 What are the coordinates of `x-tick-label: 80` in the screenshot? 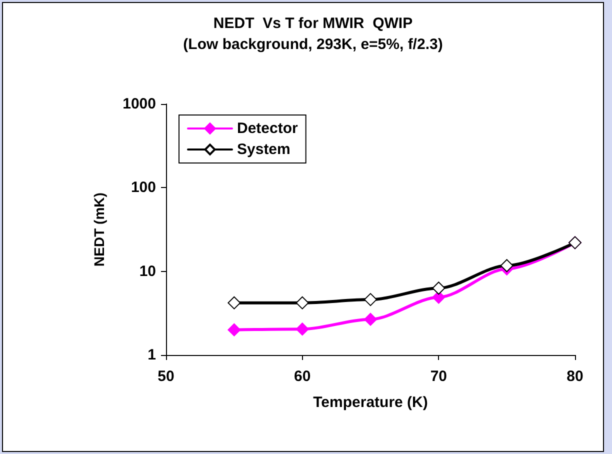 It's located at (575, 376).